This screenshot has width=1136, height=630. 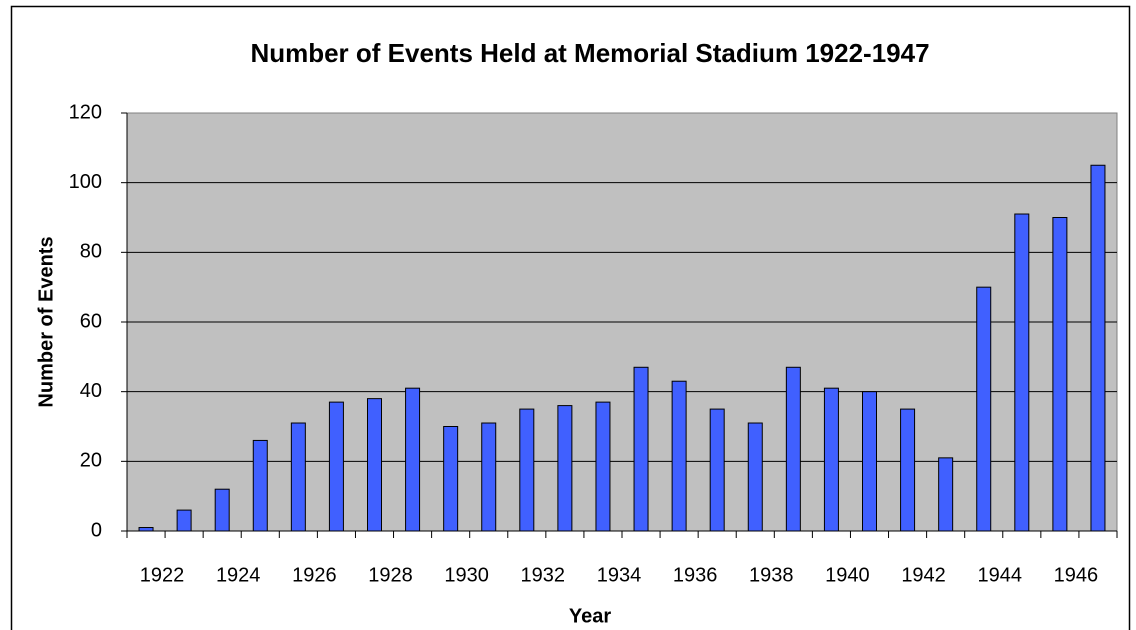 What do you see at coordinates (85, 112) in the screenshot?
I see `y-tick-label: 120` at bounding box center [85, 112].